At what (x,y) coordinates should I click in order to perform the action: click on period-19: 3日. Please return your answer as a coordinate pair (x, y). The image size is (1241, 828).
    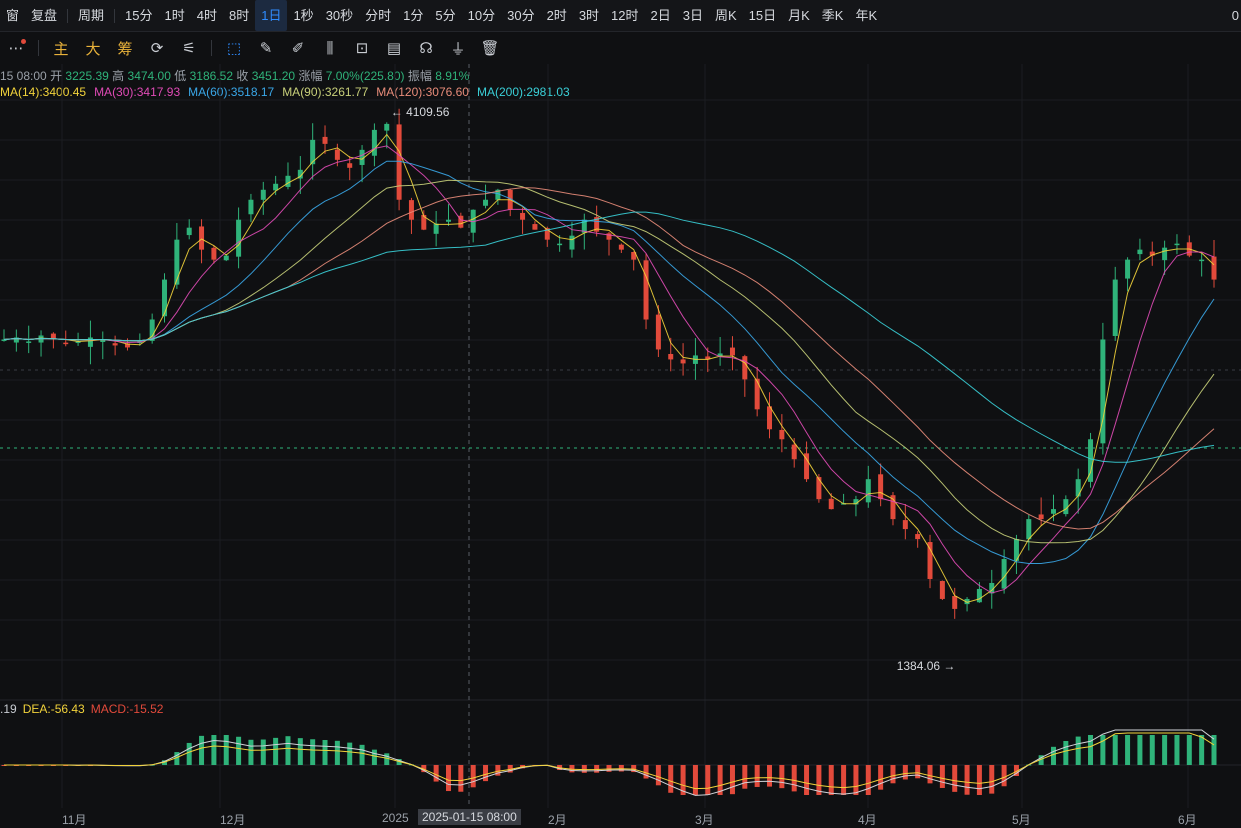
    Looking at the image, I should click on (692, 15).